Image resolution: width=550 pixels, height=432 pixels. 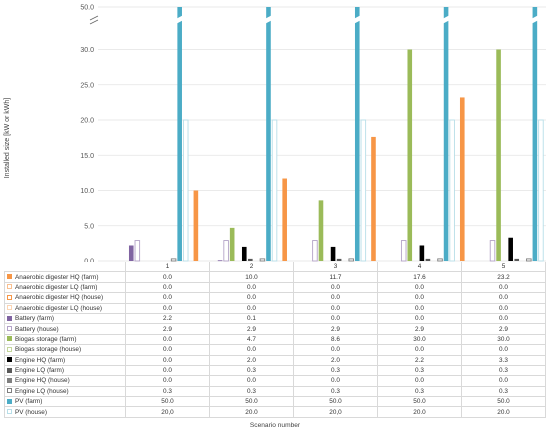 What do you see at coordinates (31, 412) in the screenshot?
I see `legend-label: PV (house)` at bounding box center [31, 412].